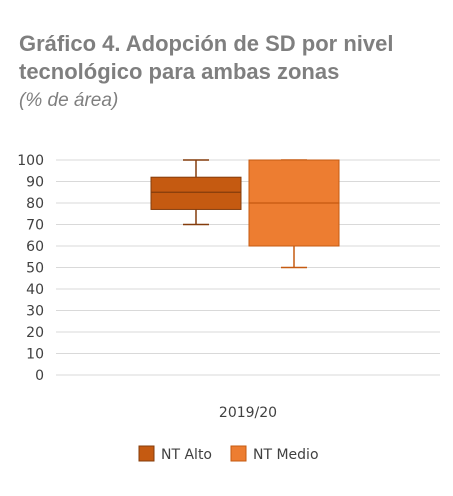  Describe the element at coordinates (35, 290) in the screenshot. I see `y-tick-label: 40` at that location.